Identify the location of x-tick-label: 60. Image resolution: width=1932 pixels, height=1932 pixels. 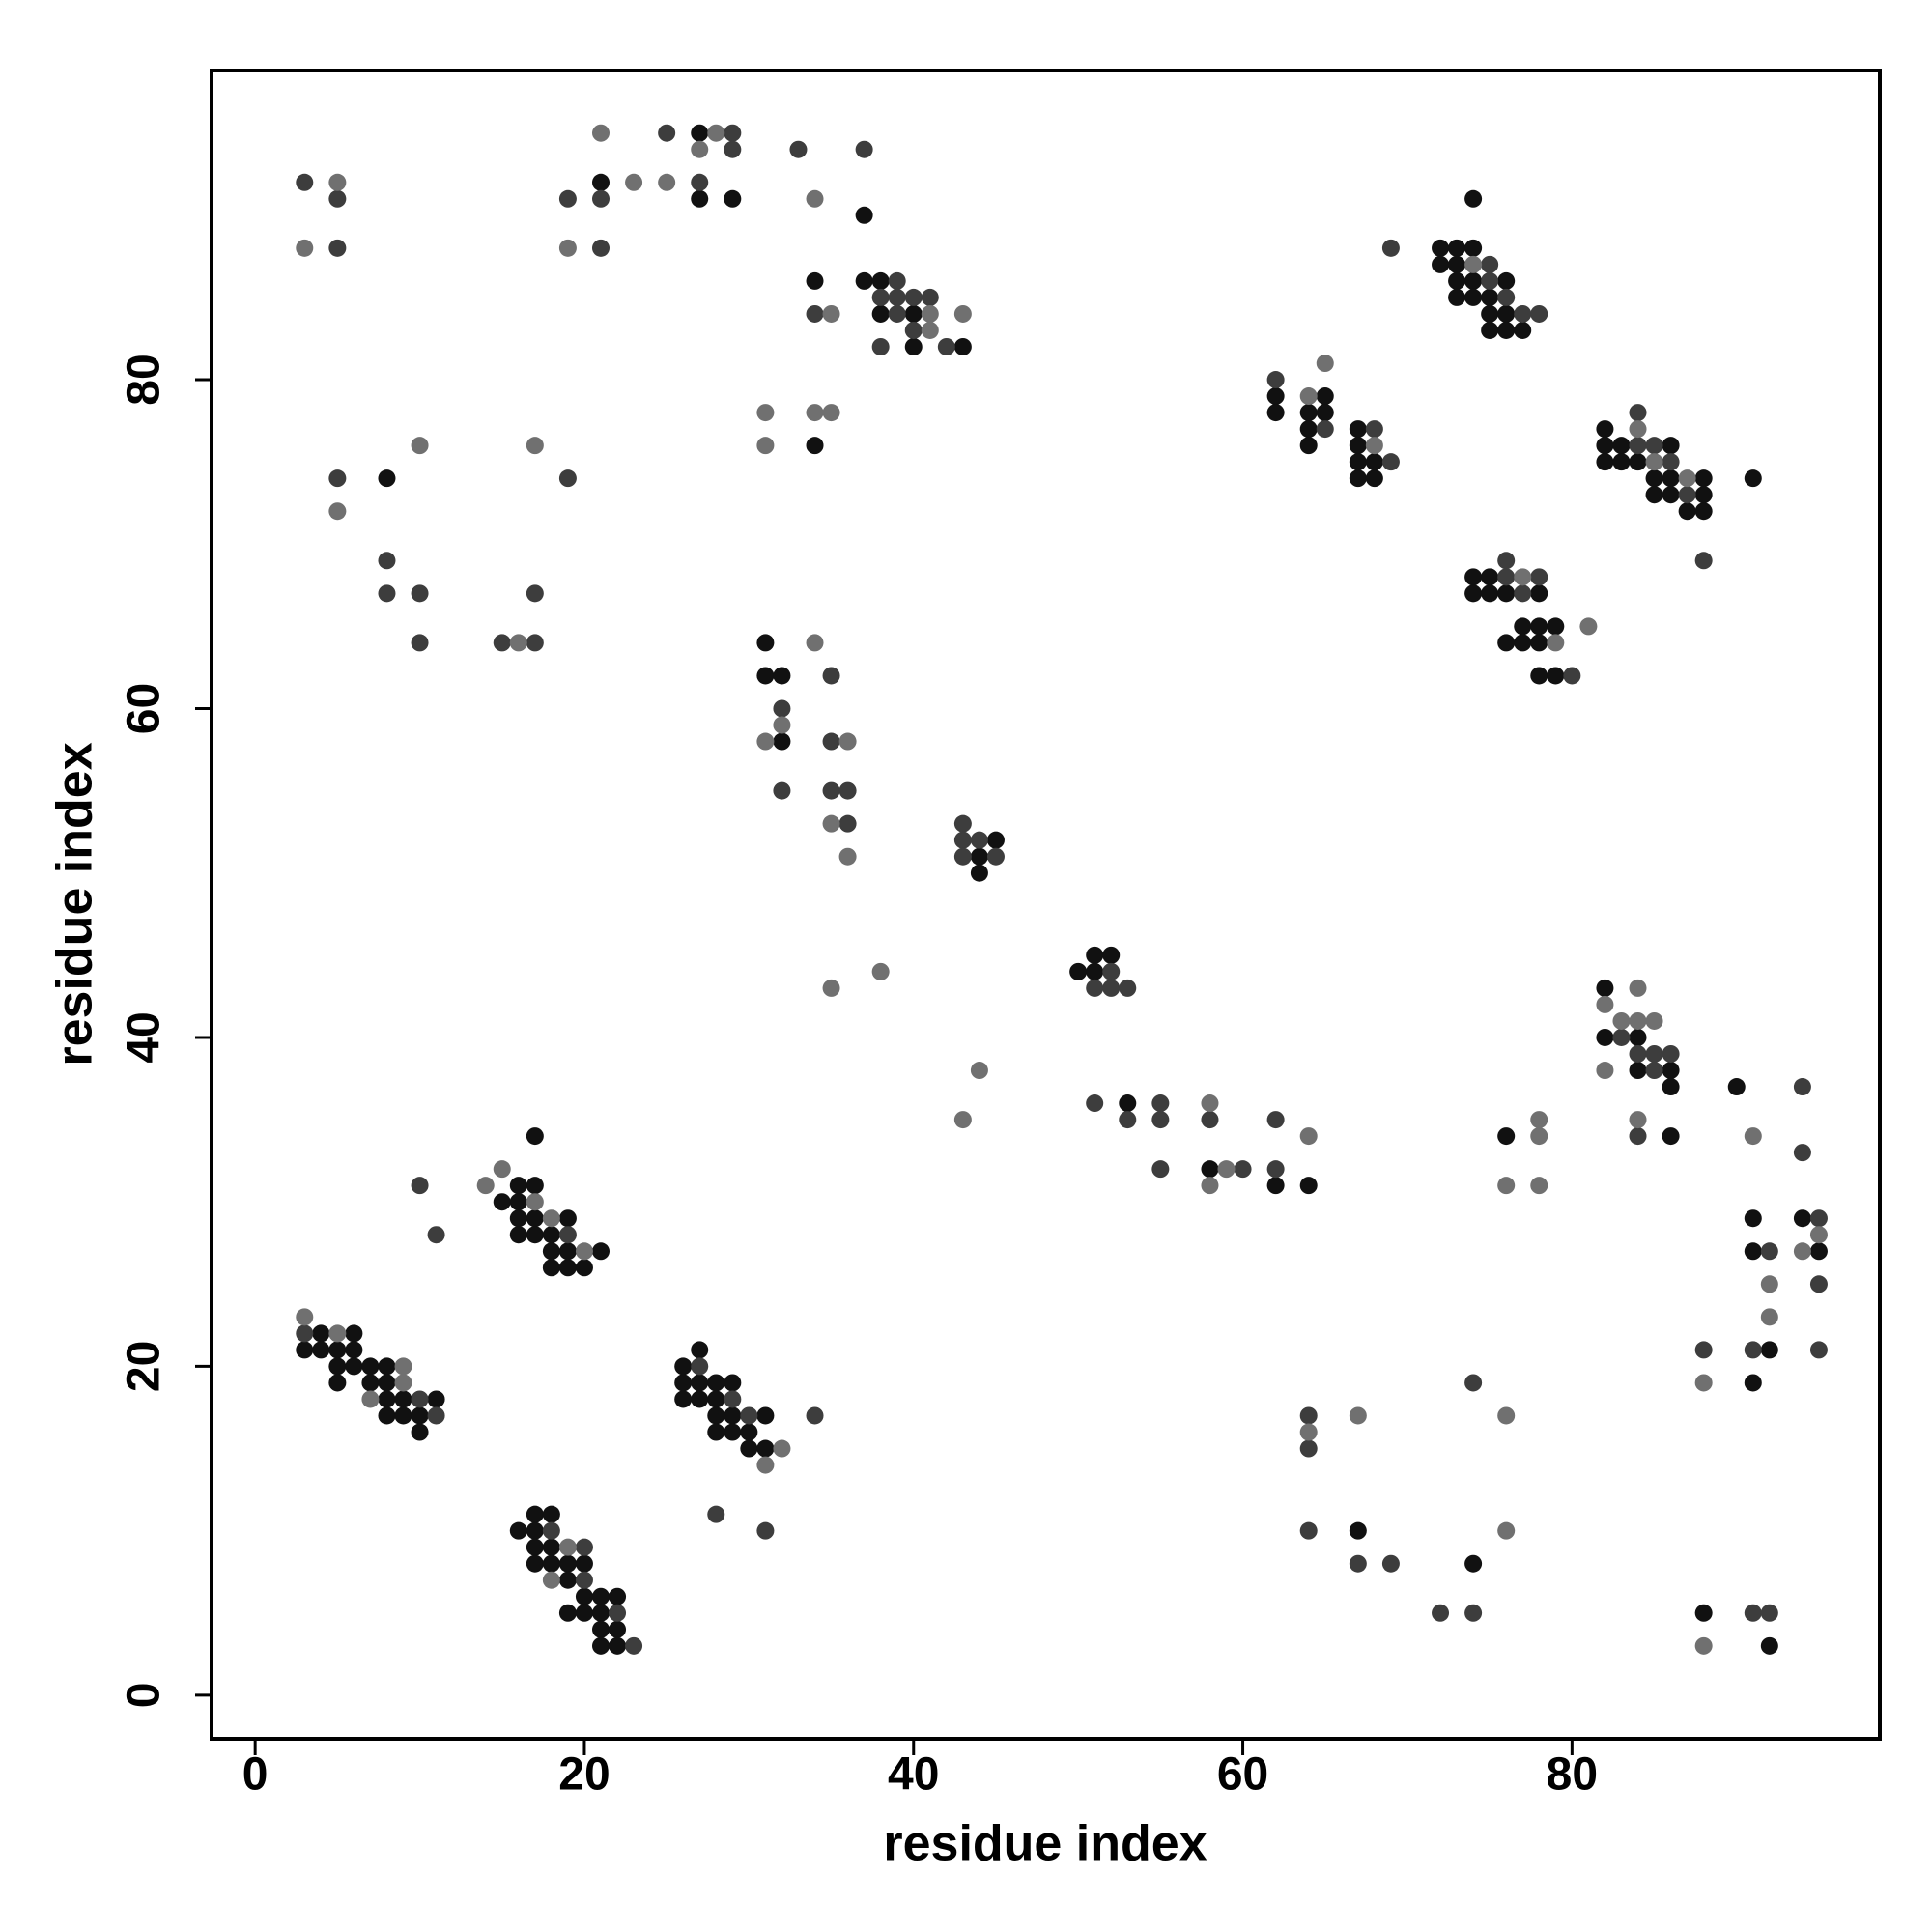
(1242, 1775).